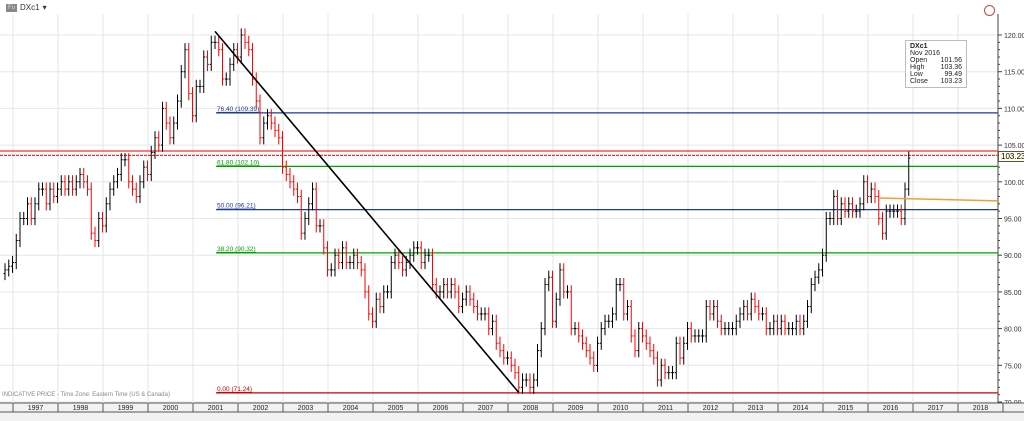  Describe the element at coordinates (351, 408) in the screenshot. I see `x-tick-label: 2004` at that location.